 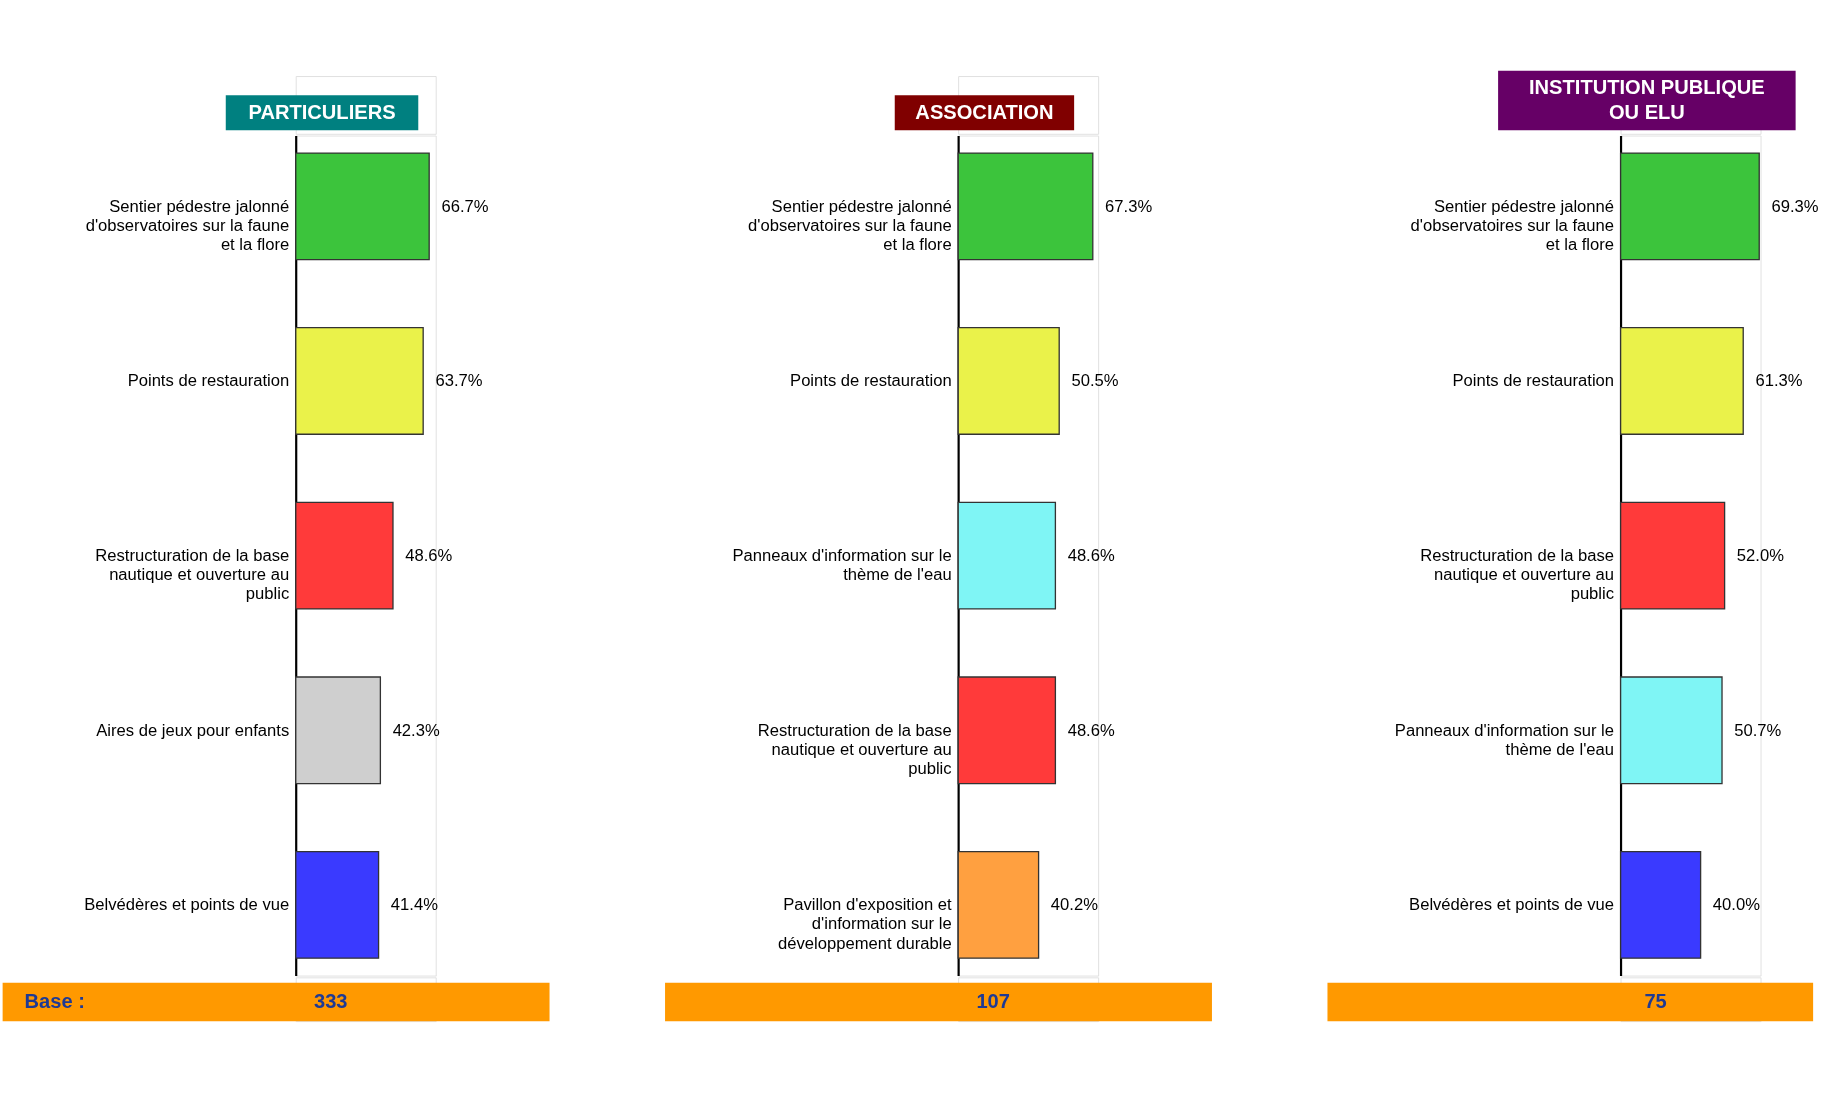 What do you see at coordinates (1129, 206) in the screenshot?
I see `data-label: 67.3%` at bounding box center [1129, 206].